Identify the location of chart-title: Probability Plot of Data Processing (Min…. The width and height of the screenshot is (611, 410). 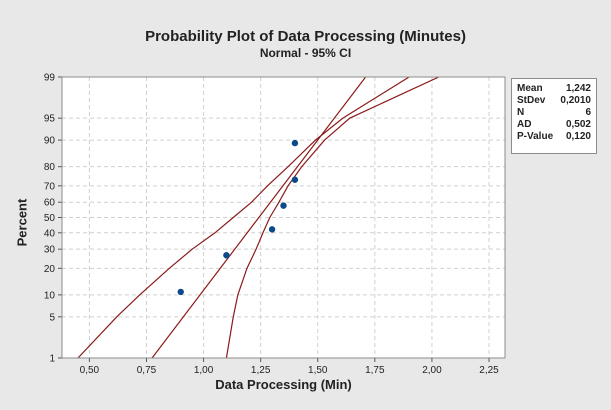
(305, 36).